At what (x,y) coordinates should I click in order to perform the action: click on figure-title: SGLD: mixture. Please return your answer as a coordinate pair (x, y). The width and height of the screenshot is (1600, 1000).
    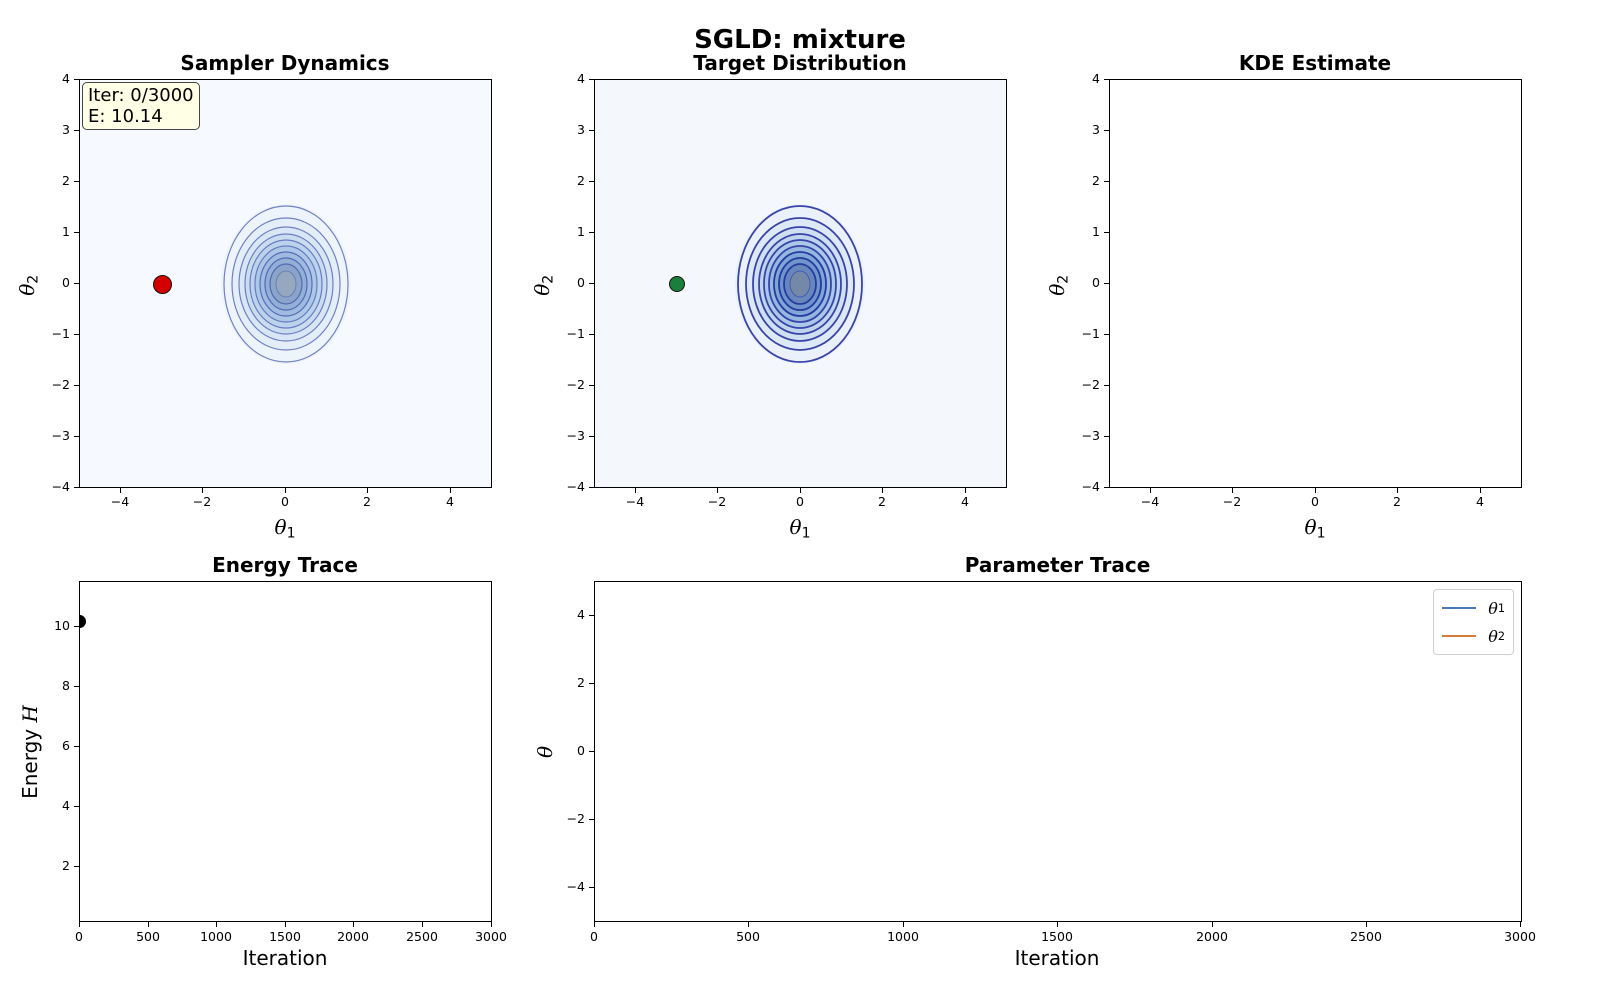
    Looking at the image, I should click on (800, 40).